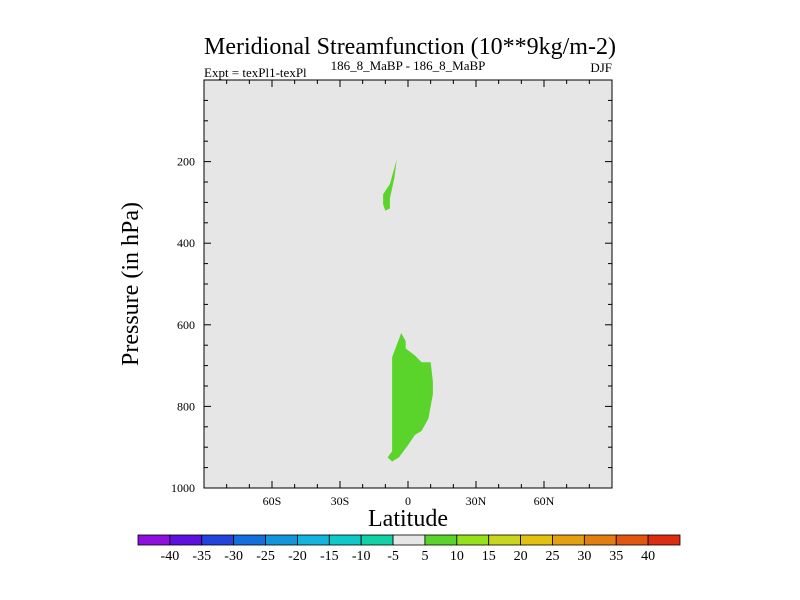 The image size is (800, 600). Describe the element at coordinates (544, 501) in the screenshot. I see `x-tick-label: 60N` at that location.